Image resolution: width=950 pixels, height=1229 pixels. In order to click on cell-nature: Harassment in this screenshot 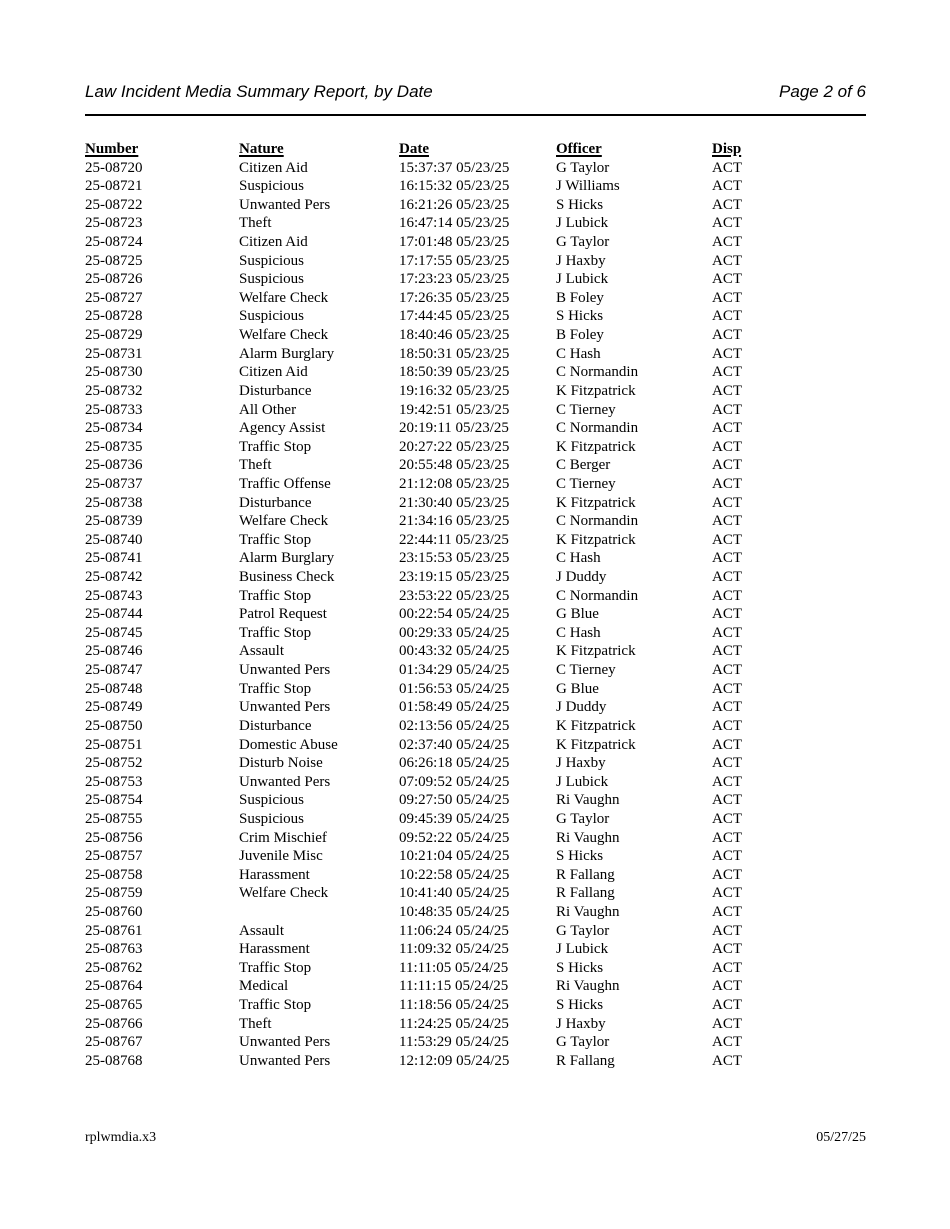, I will do `click(274, 874)`.